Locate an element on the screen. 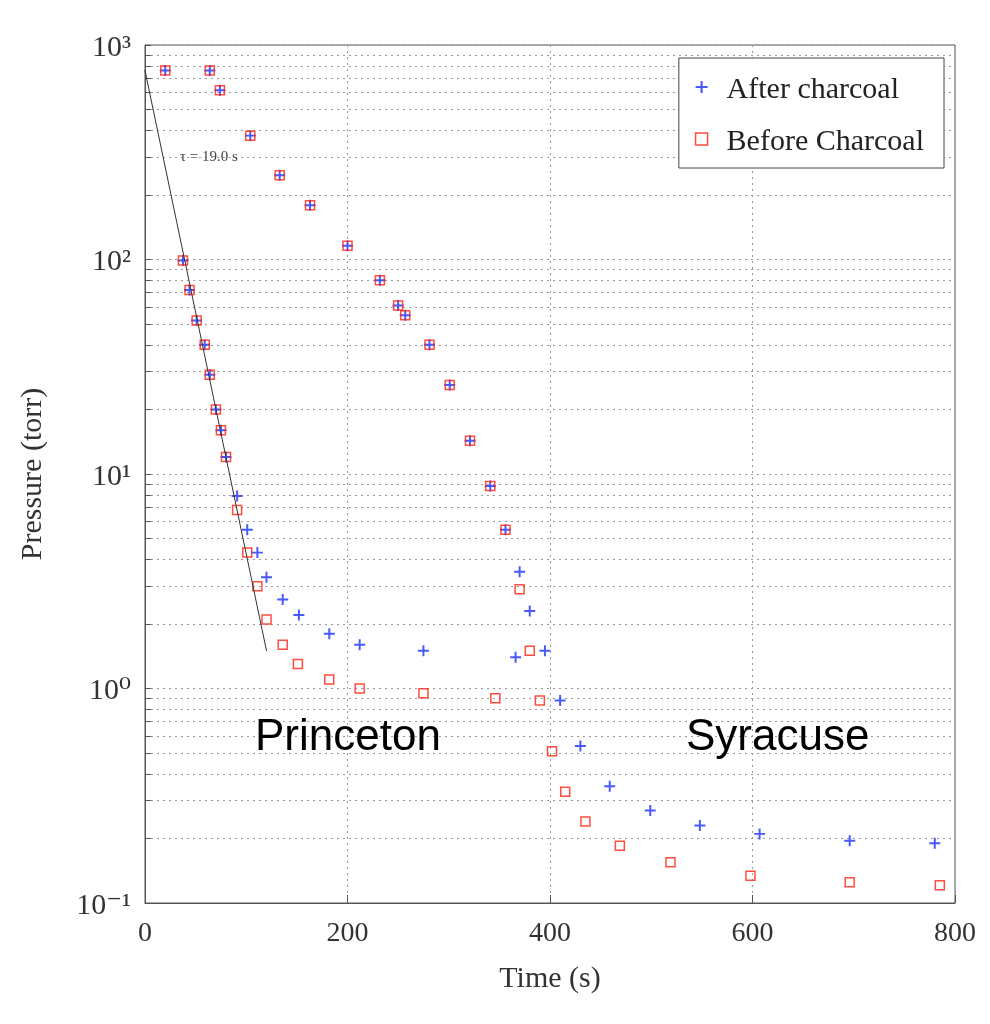 This screenshot has height=1024, width=990. x-axis-title: Time (s) is located at coordinates (550, 976).